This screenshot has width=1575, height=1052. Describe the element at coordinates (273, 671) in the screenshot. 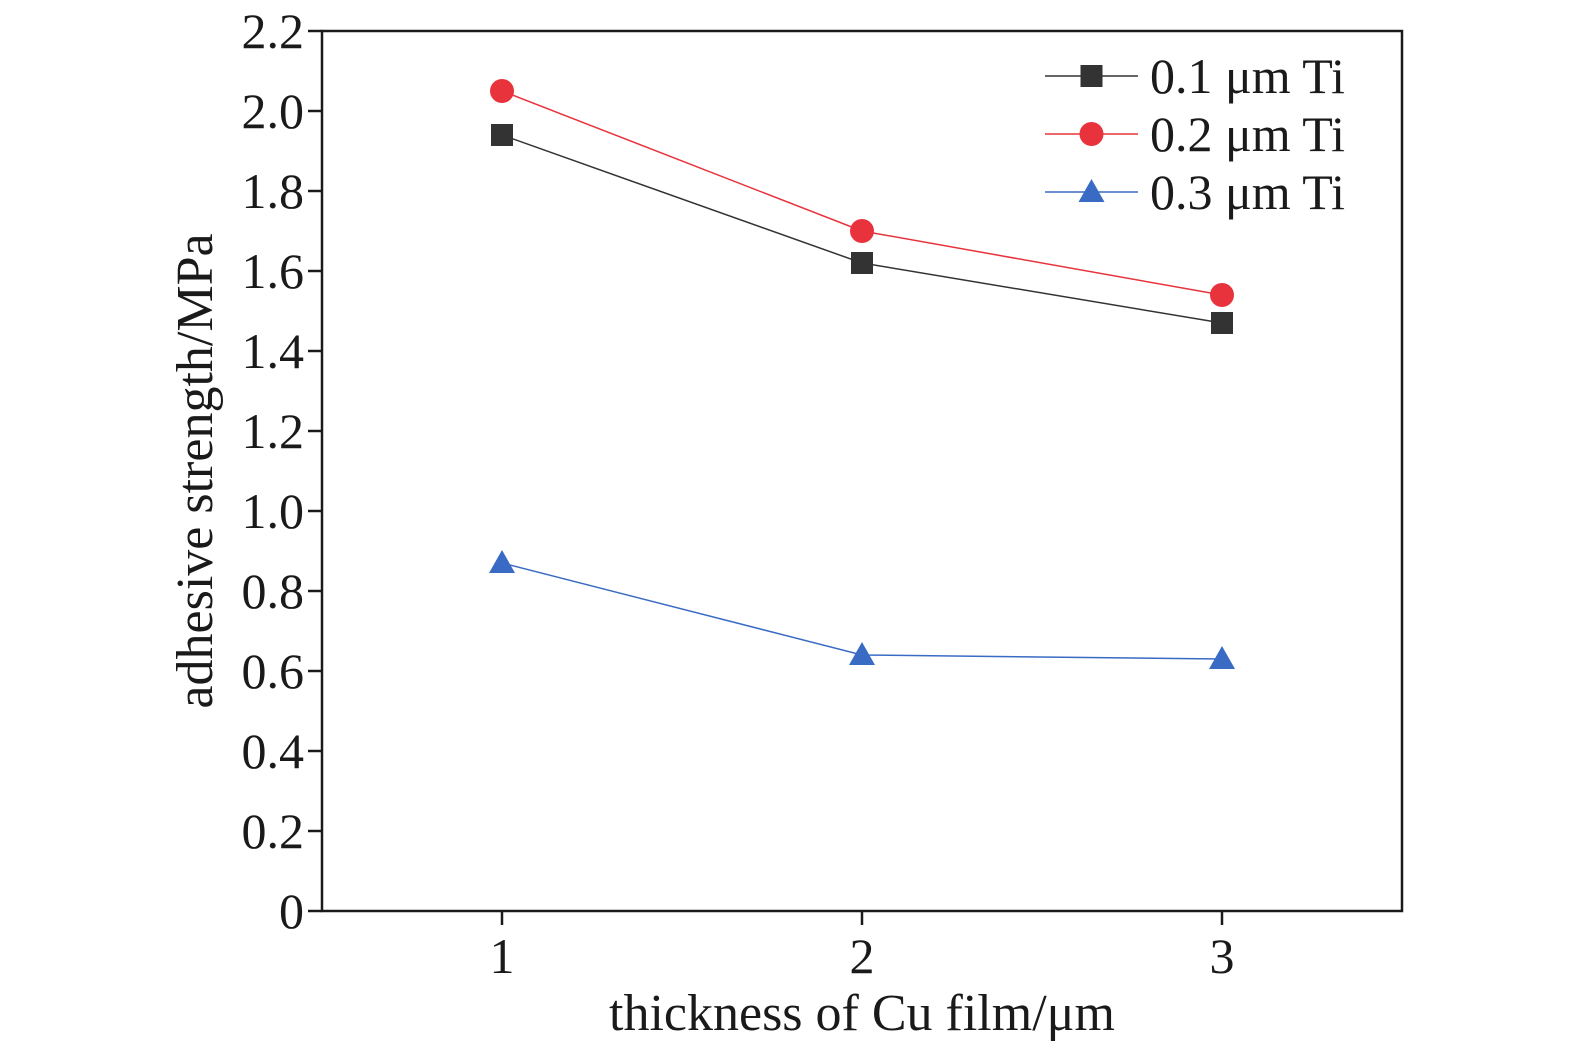

I see `y-tick-label: 0.6` at that location.